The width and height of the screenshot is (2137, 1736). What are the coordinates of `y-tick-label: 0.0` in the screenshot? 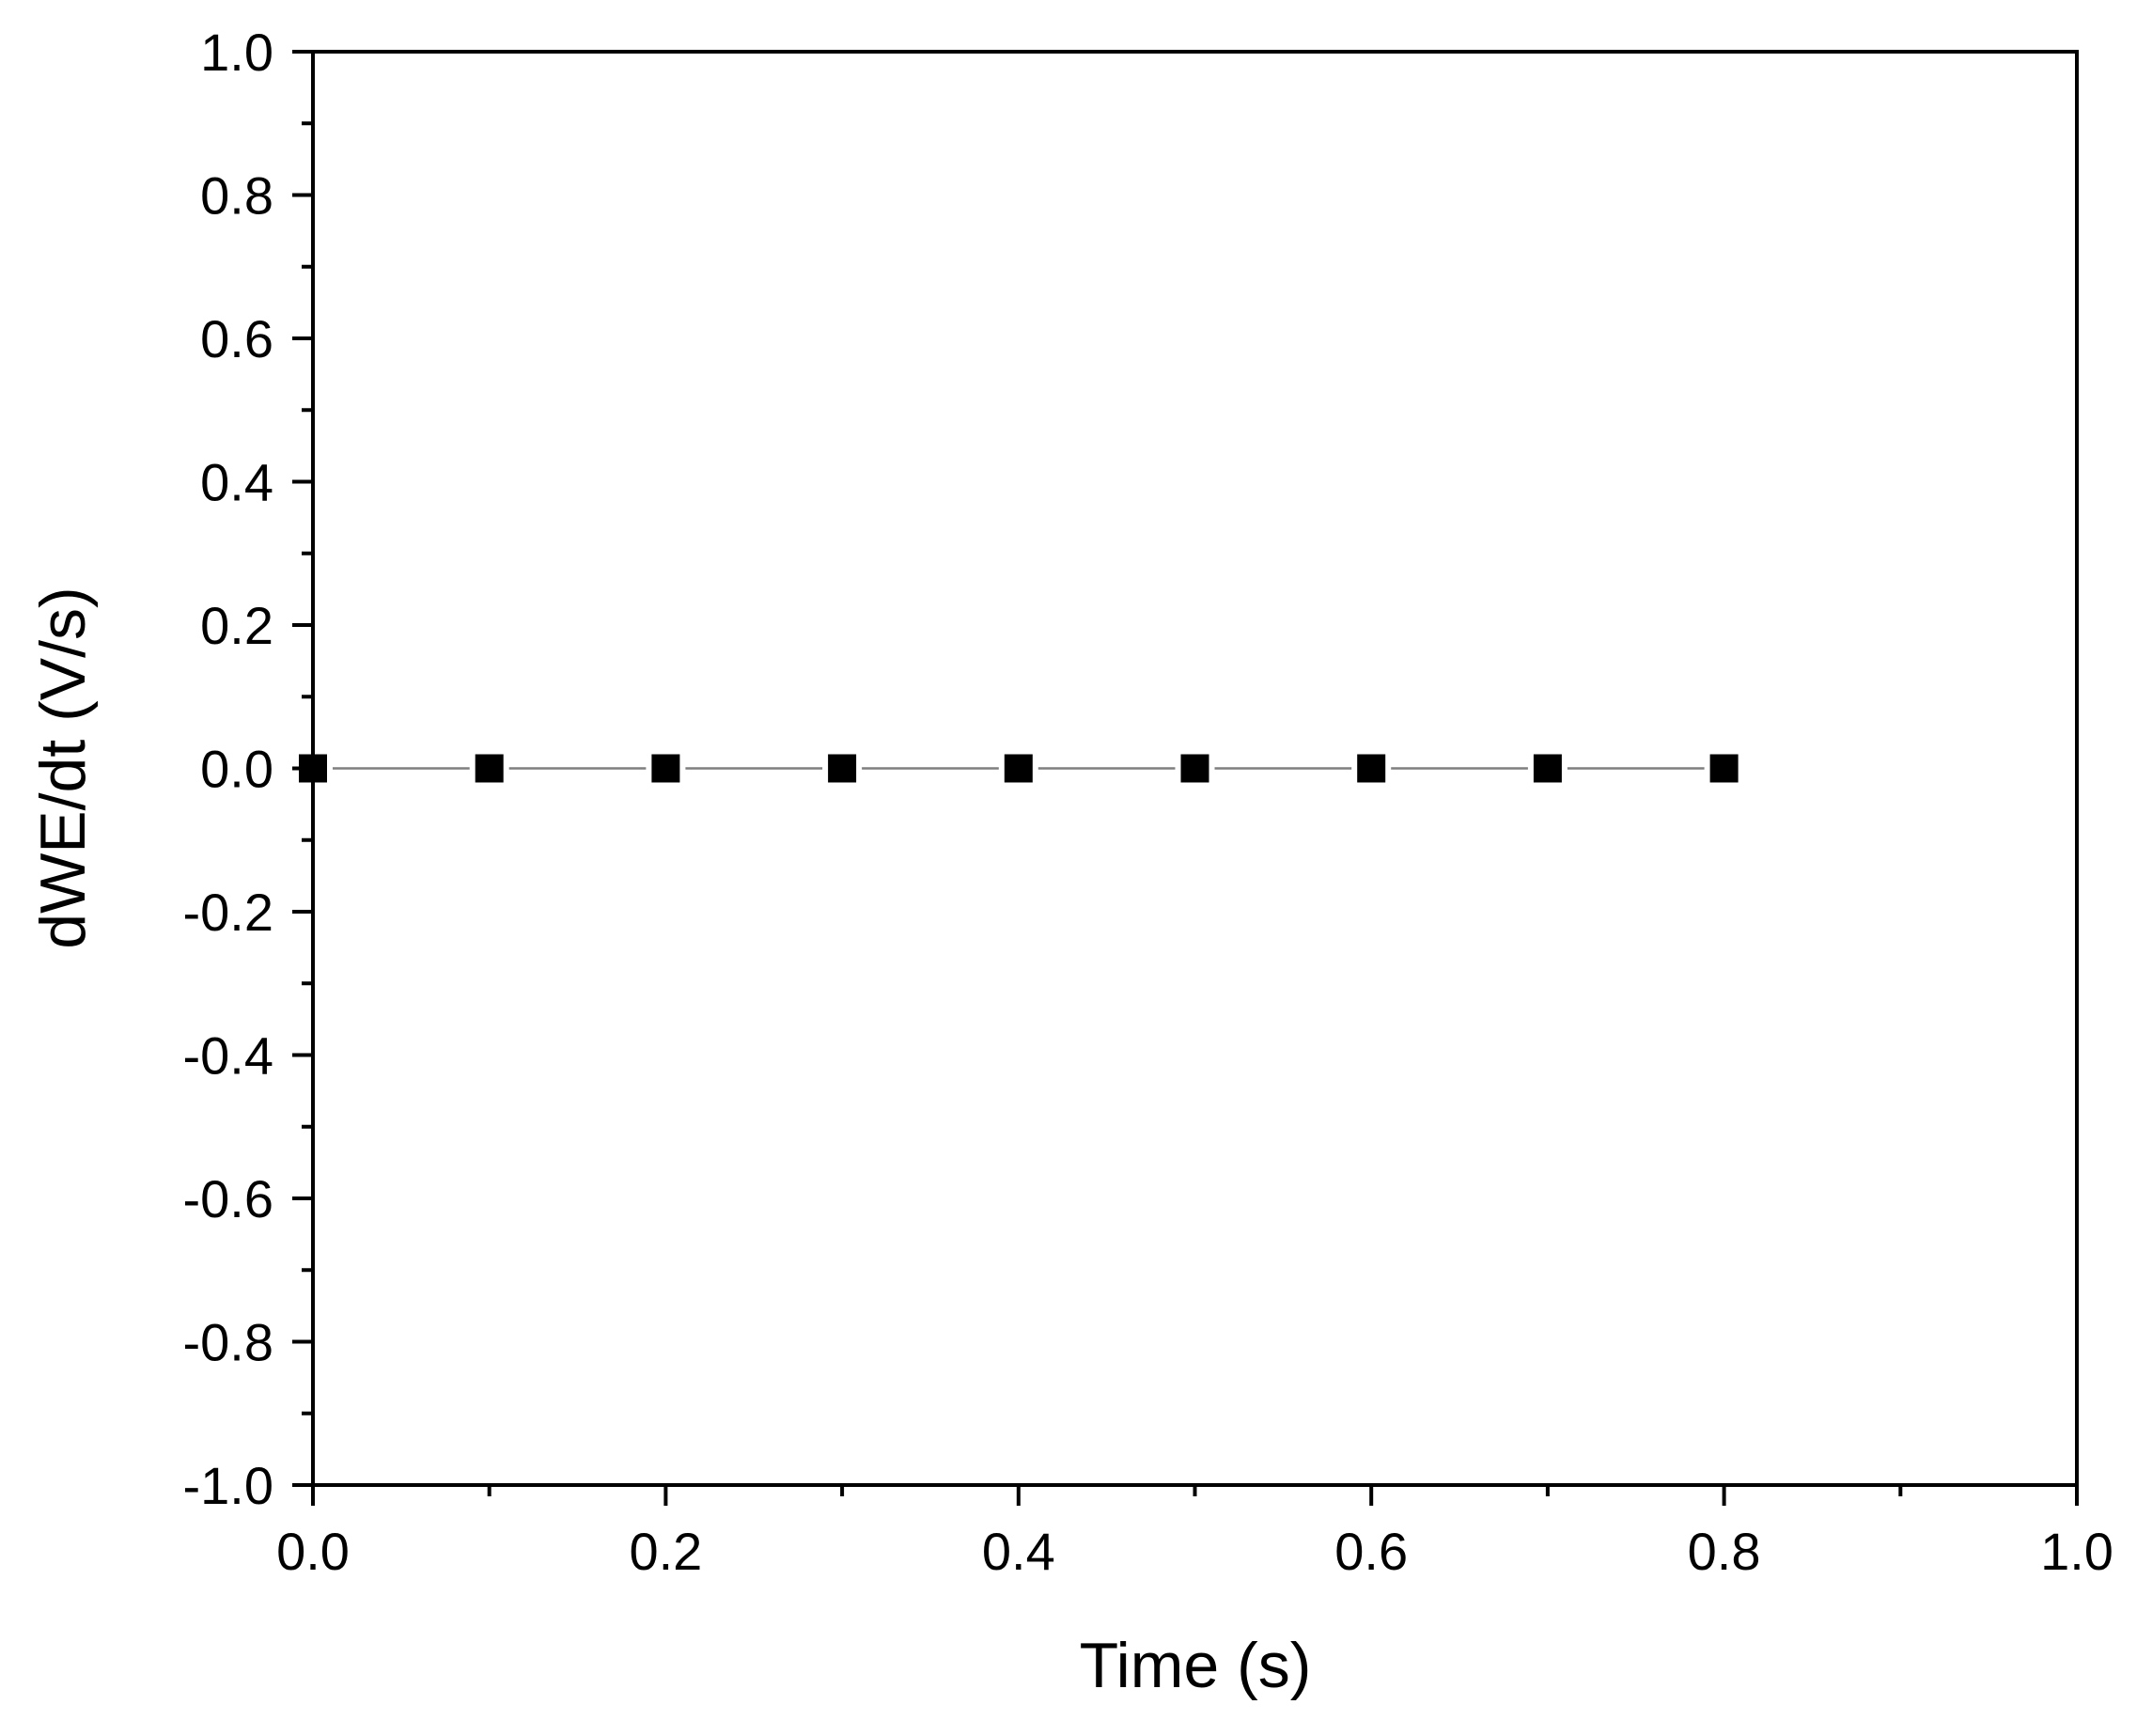 It's located at (236, 769).